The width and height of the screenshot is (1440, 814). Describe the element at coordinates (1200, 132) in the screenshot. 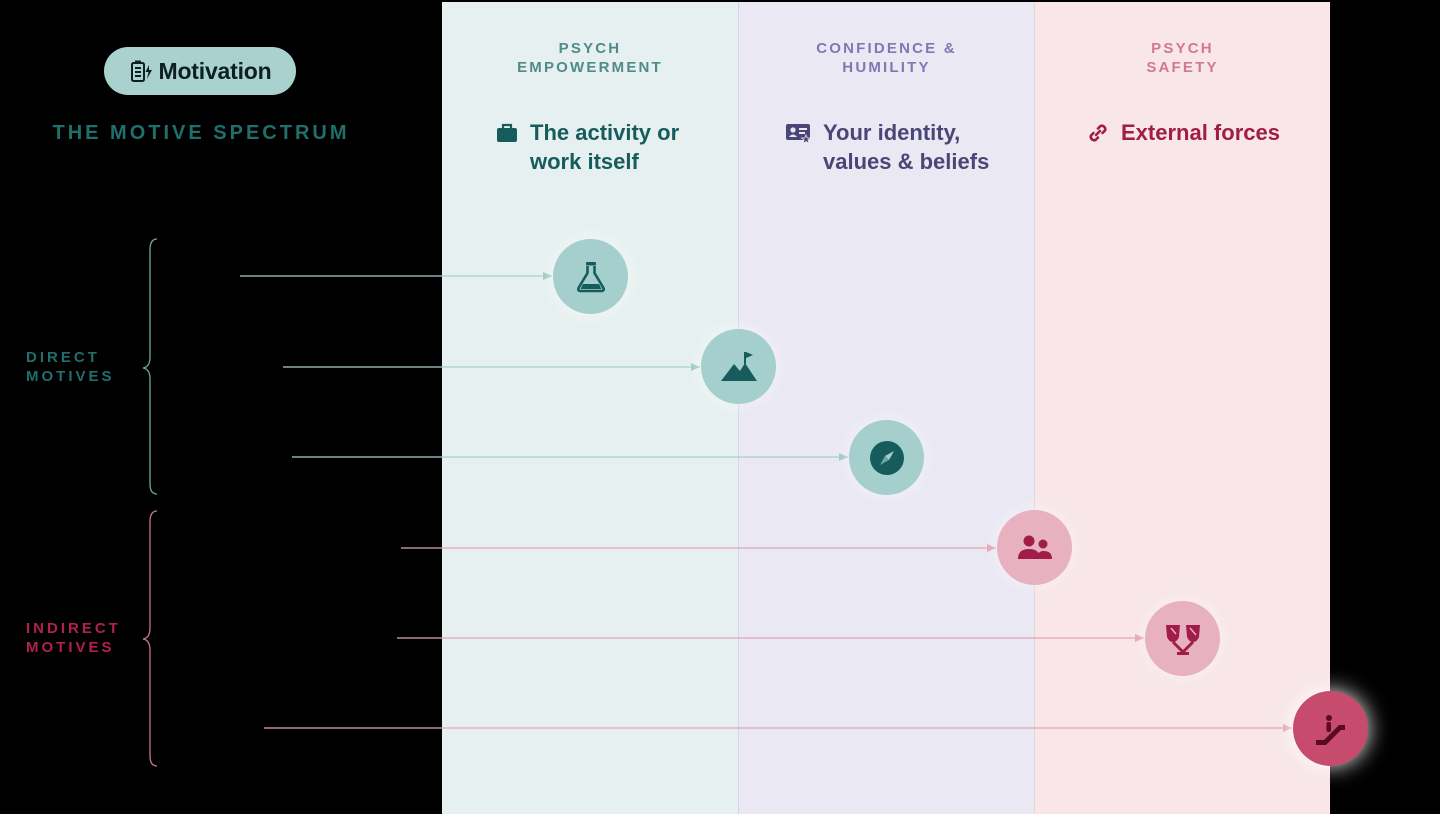

I see `column-heading-text: External forces` at that location.